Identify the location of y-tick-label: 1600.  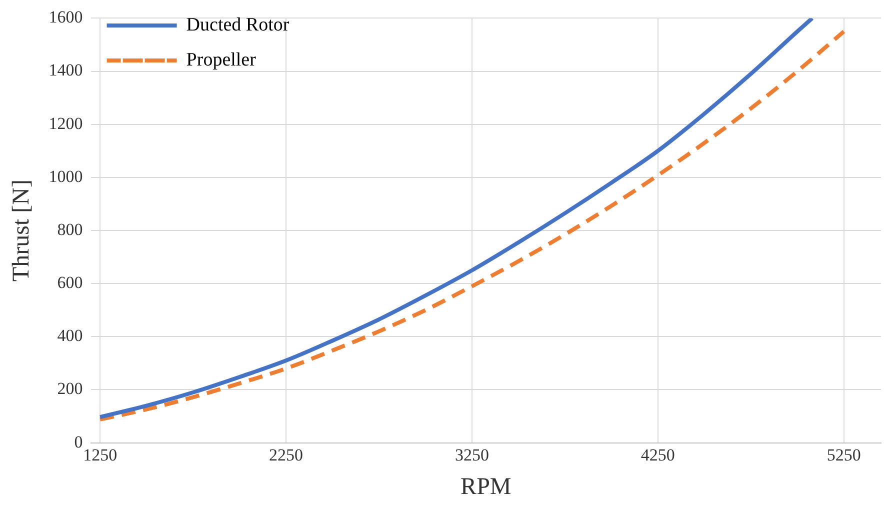
(65, 17).